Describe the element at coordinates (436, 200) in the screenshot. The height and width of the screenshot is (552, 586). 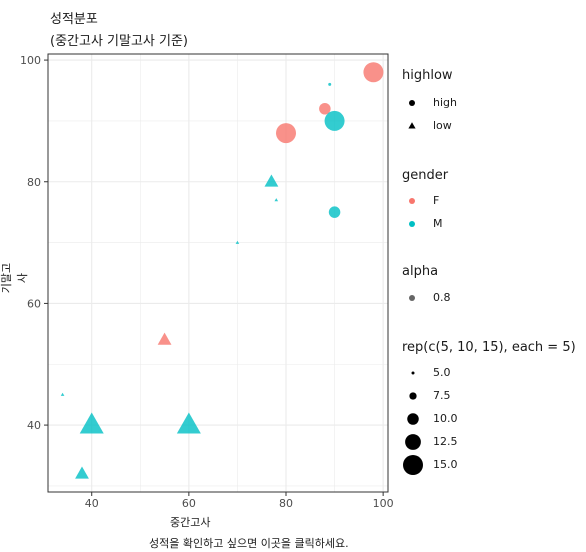
I see `legend-f-label: F` at that location.